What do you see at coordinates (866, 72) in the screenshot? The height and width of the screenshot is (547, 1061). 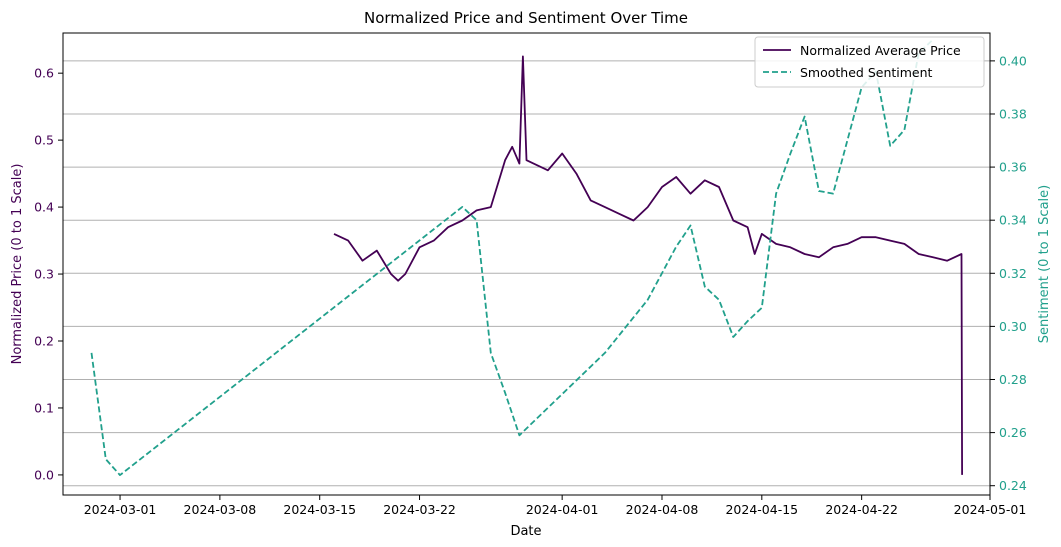 I see `legend-label-sentiment: Smoothed Sentiment` at bounding box center [866, 72].